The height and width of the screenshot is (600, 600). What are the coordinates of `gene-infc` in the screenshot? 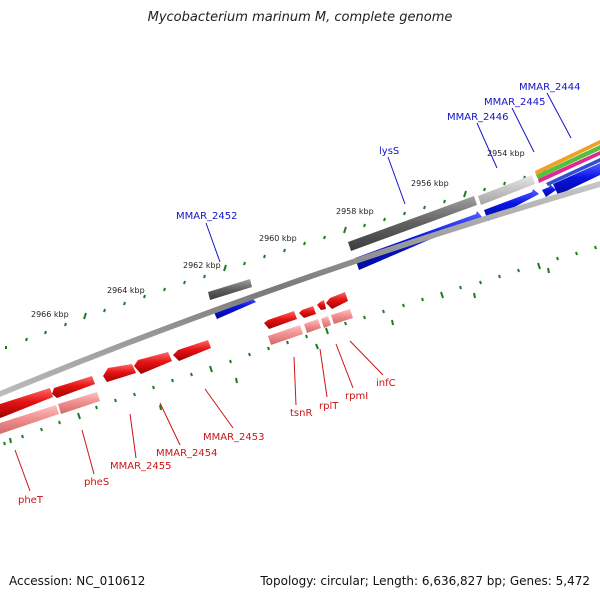 It's located at (337, 300).